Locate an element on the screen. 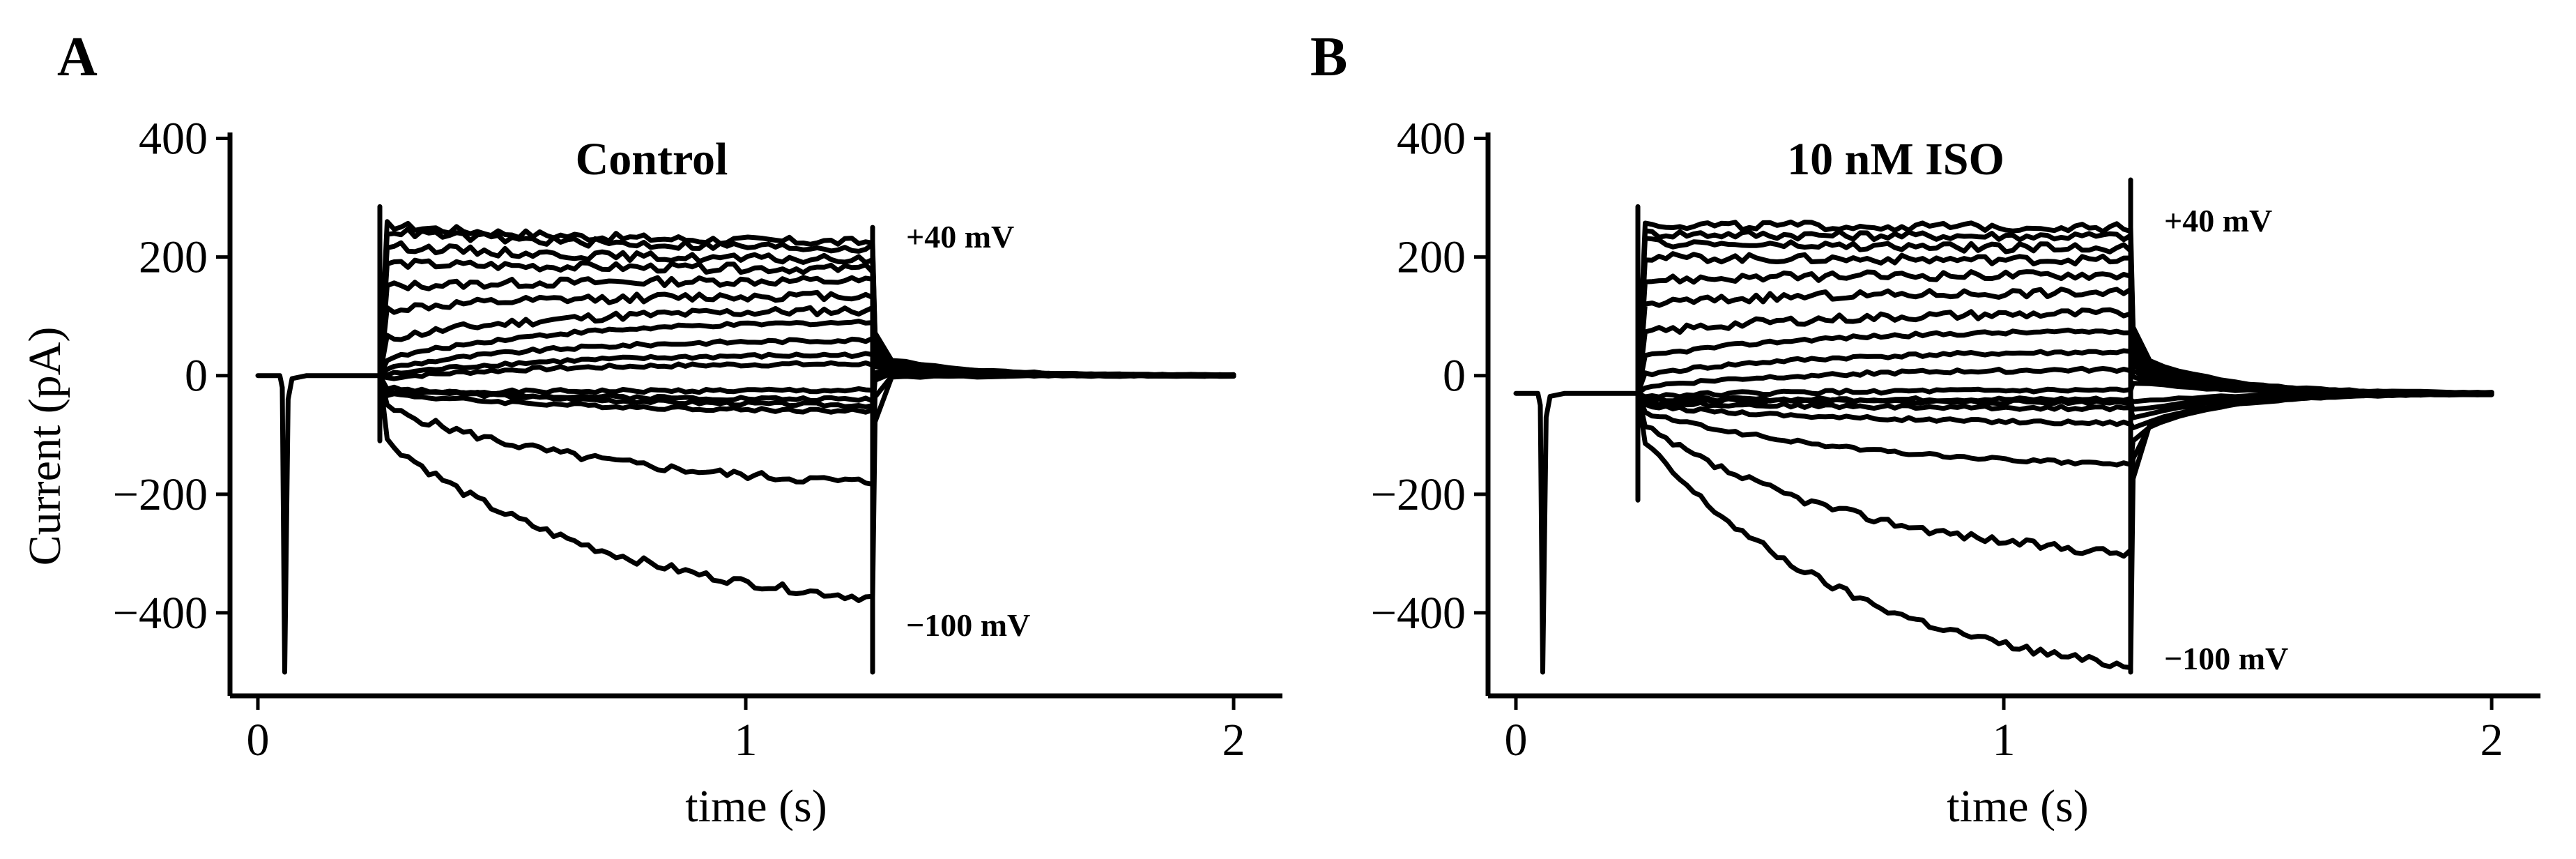  y-axis-title: Current (pA) is located at coordinates (45, 446).